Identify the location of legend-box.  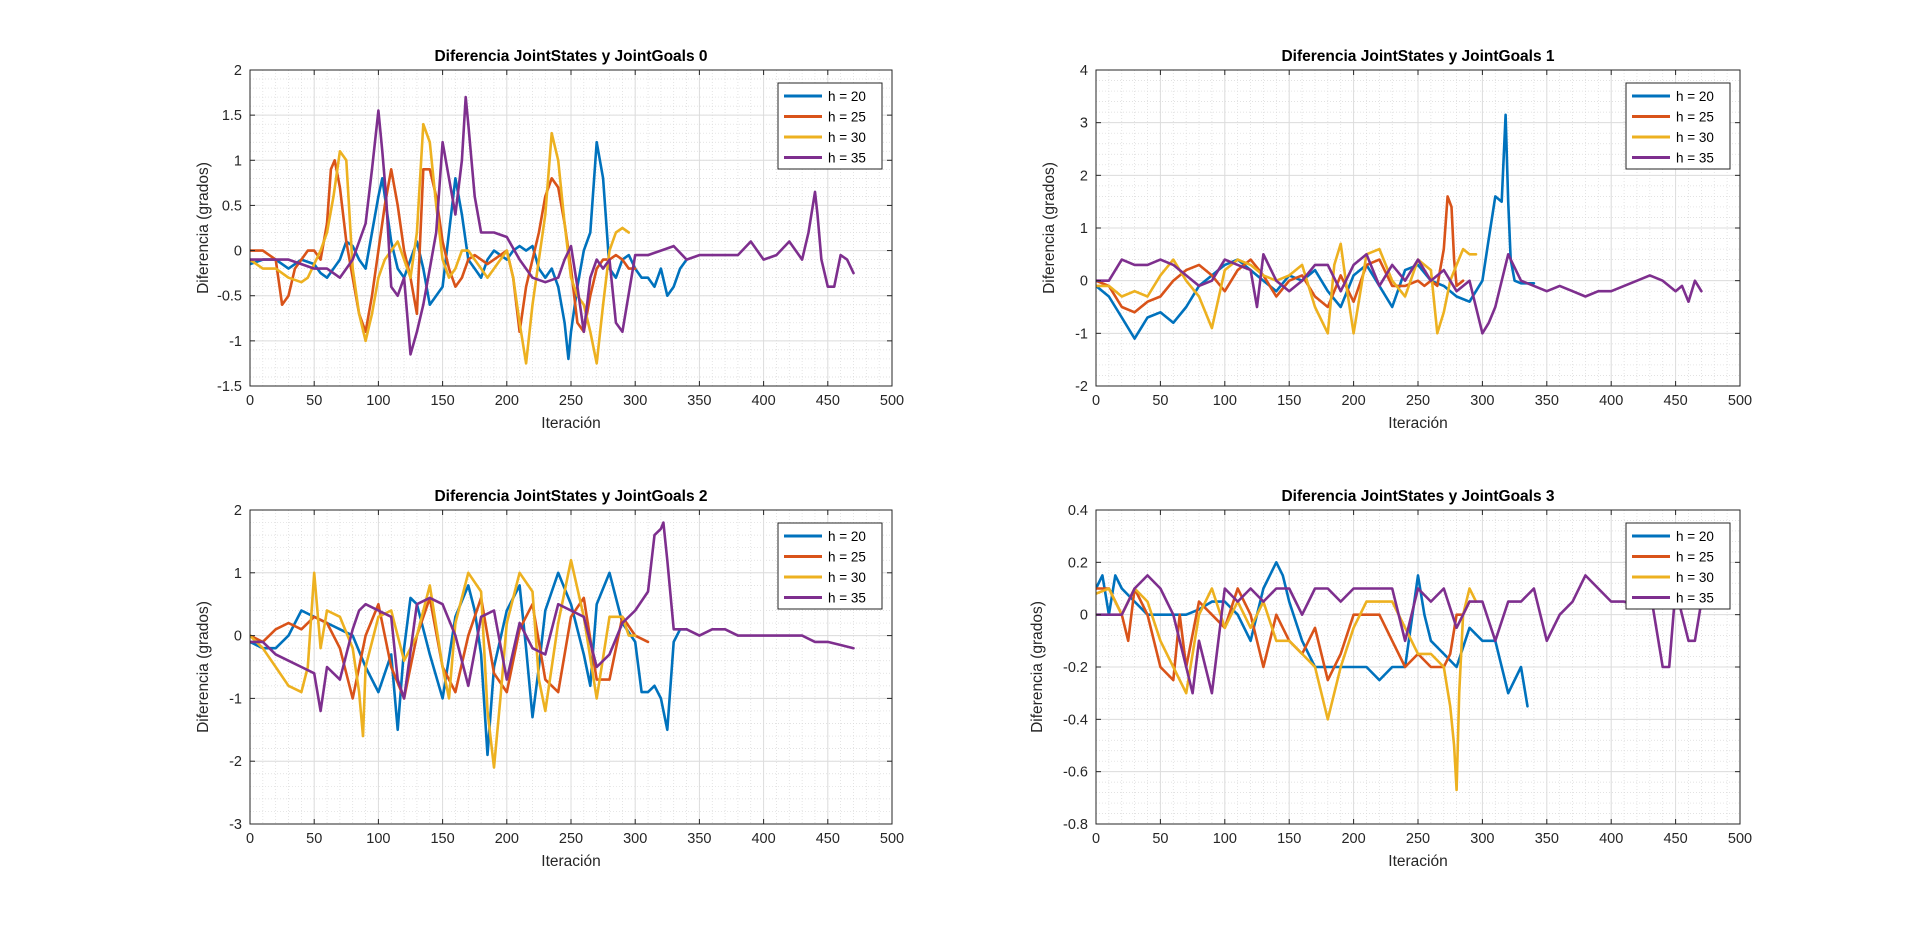
(830, 126).